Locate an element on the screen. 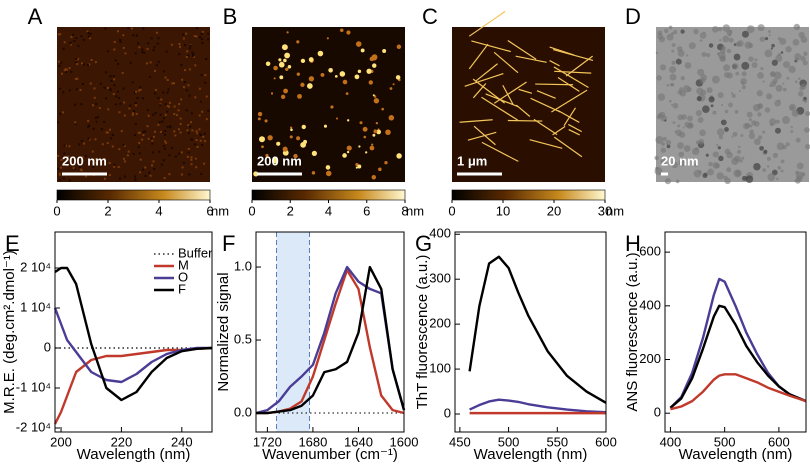 Image resolution: width=810 pixels, height=467 pixels. data-line is located at coordinates (537, 329).